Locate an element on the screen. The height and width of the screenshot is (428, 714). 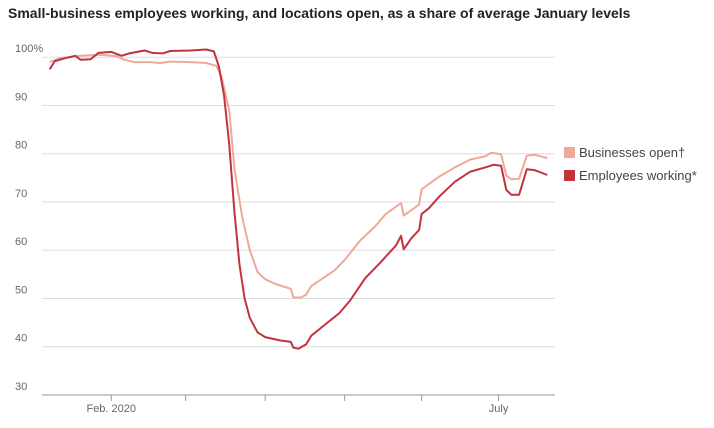
y-tick-label: 60 is located at coordinates (21, 242).